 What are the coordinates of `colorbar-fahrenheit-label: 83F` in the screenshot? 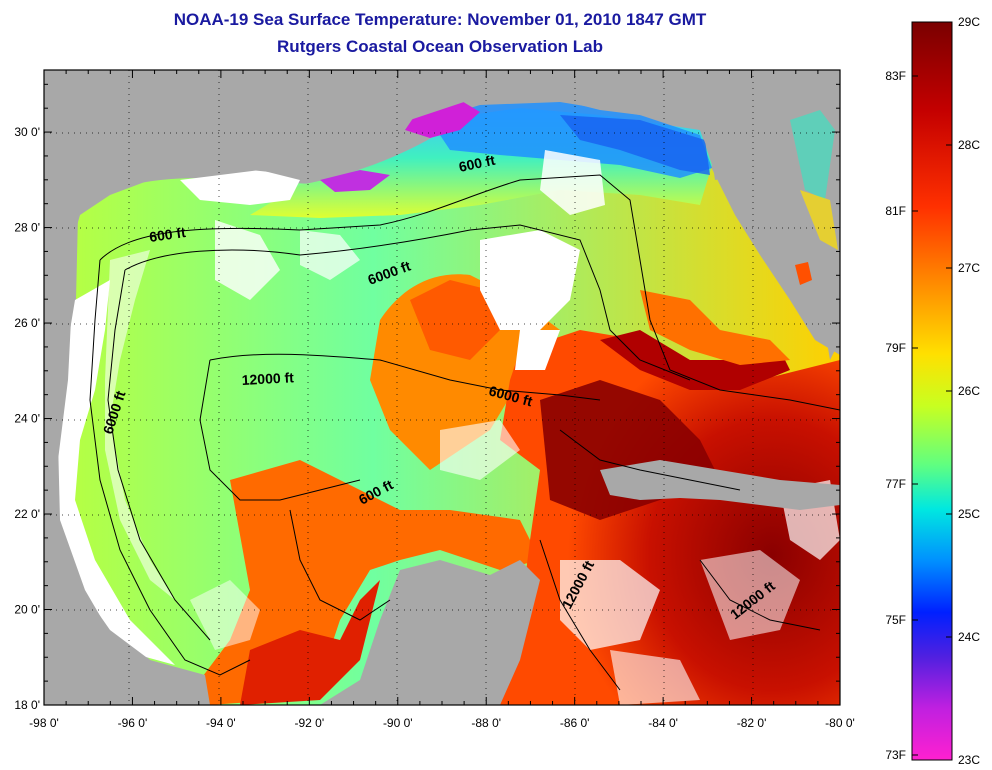 It's located at (895, 76).